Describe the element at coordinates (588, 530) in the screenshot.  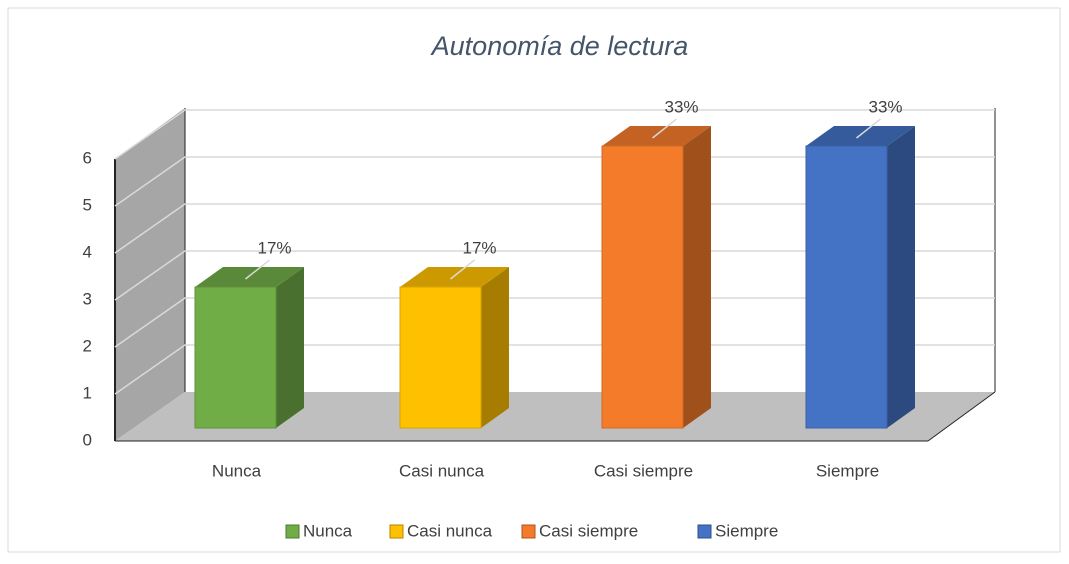
I see `legend-label: Casi siempre` at that location.